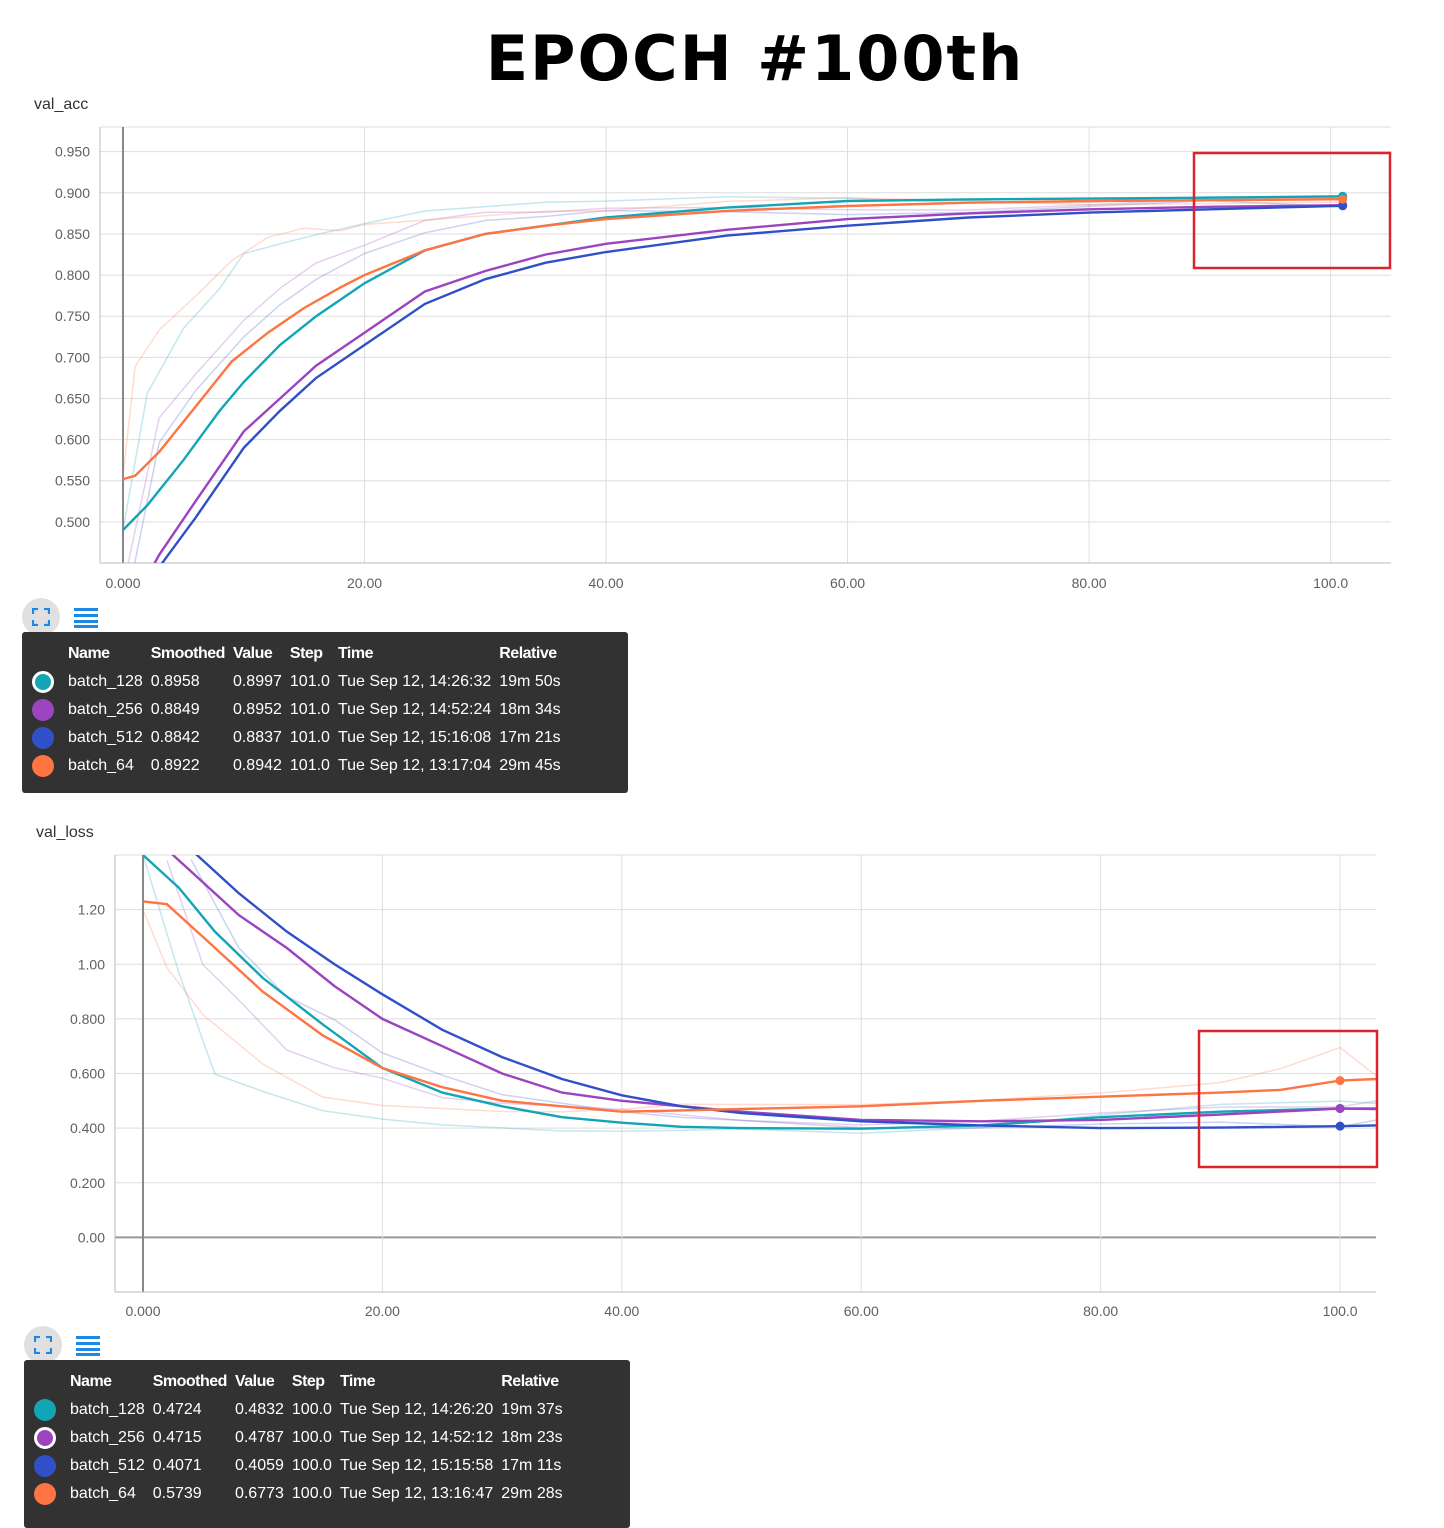 The height and width of the screenshot is (1528, 1444). Describe the element at coordinates (87, 1183) in the screenshot. I see `y-tick-label: 0.200` at that location.